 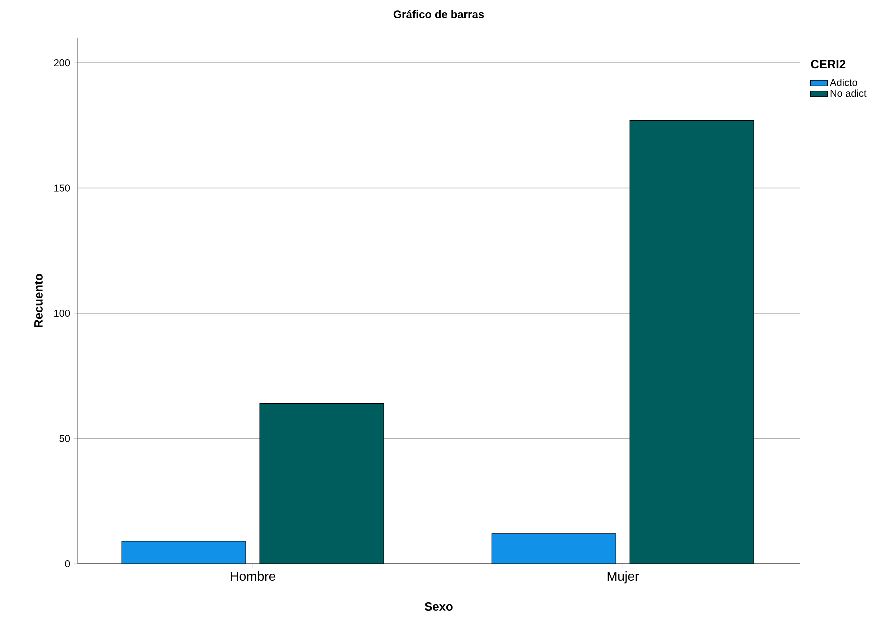 I want to click on y-tick-label: 200, so click(x=62, y=63).